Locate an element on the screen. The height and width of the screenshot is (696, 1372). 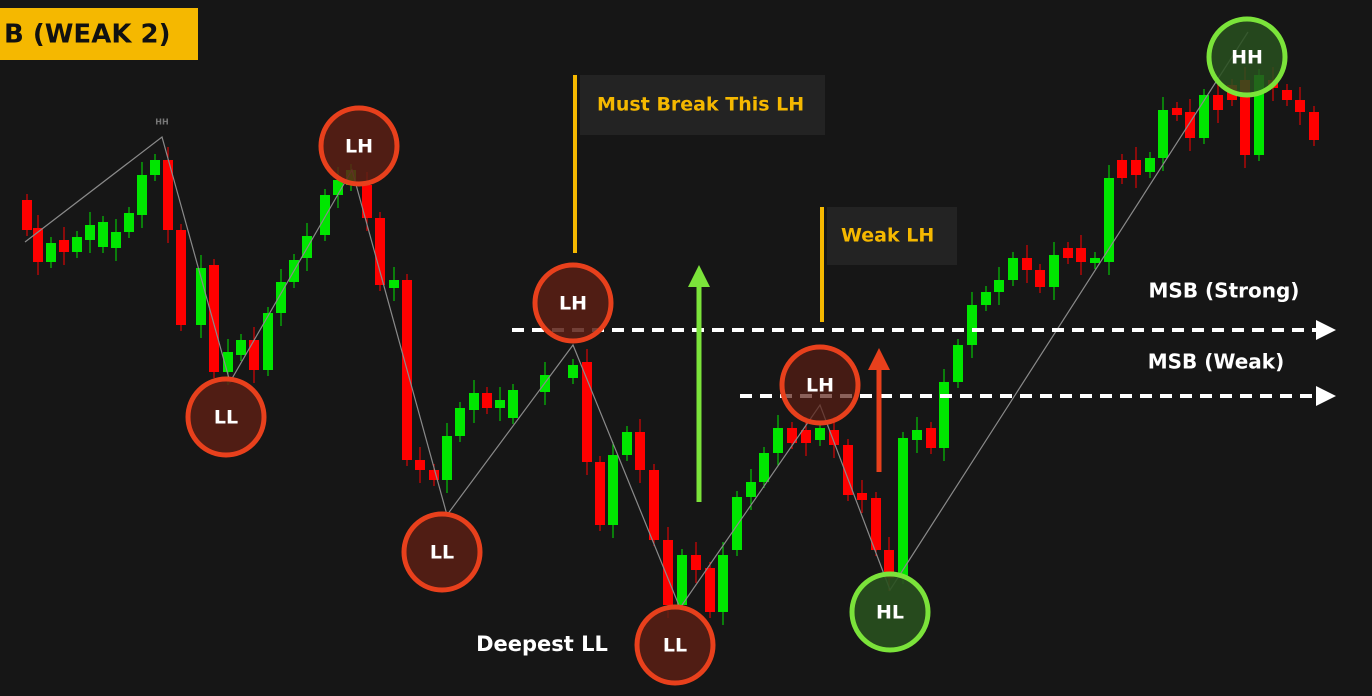
annotation: Weak LH is located at coordinates (887, 236).